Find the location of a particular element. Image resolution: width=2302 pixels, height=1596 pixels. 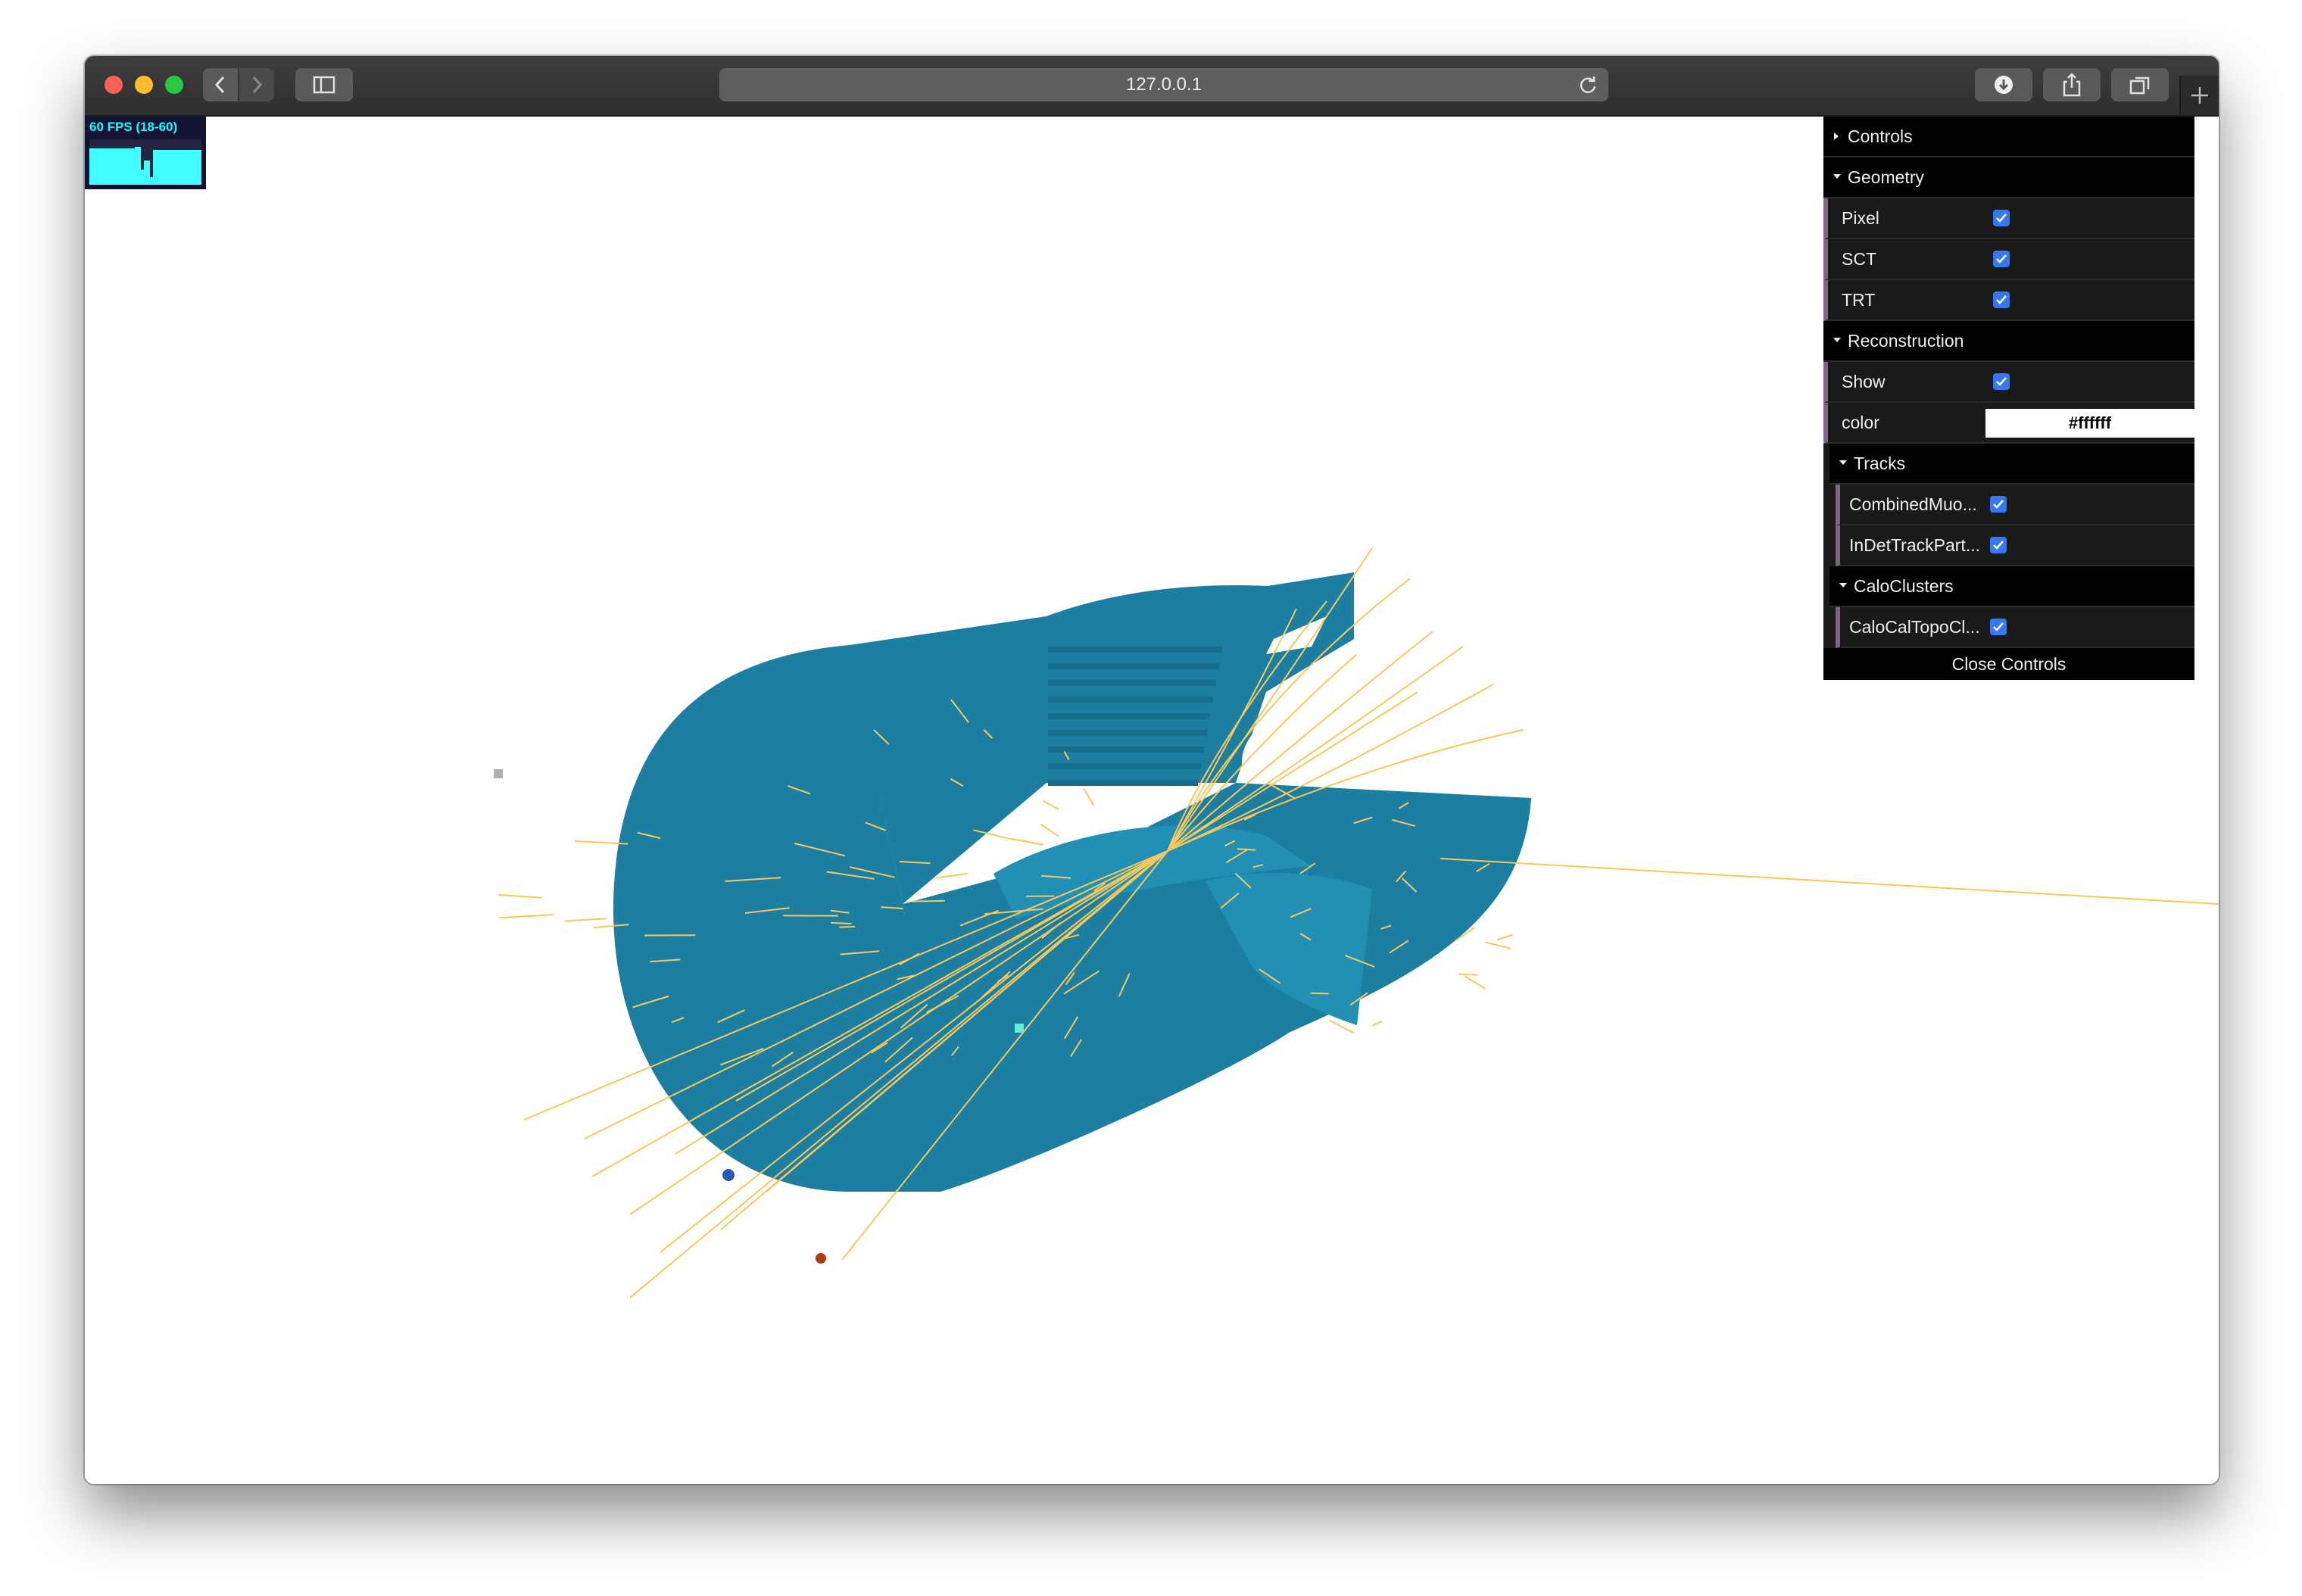

pixel-label: Pixel is located at coordinates (1860, 217).